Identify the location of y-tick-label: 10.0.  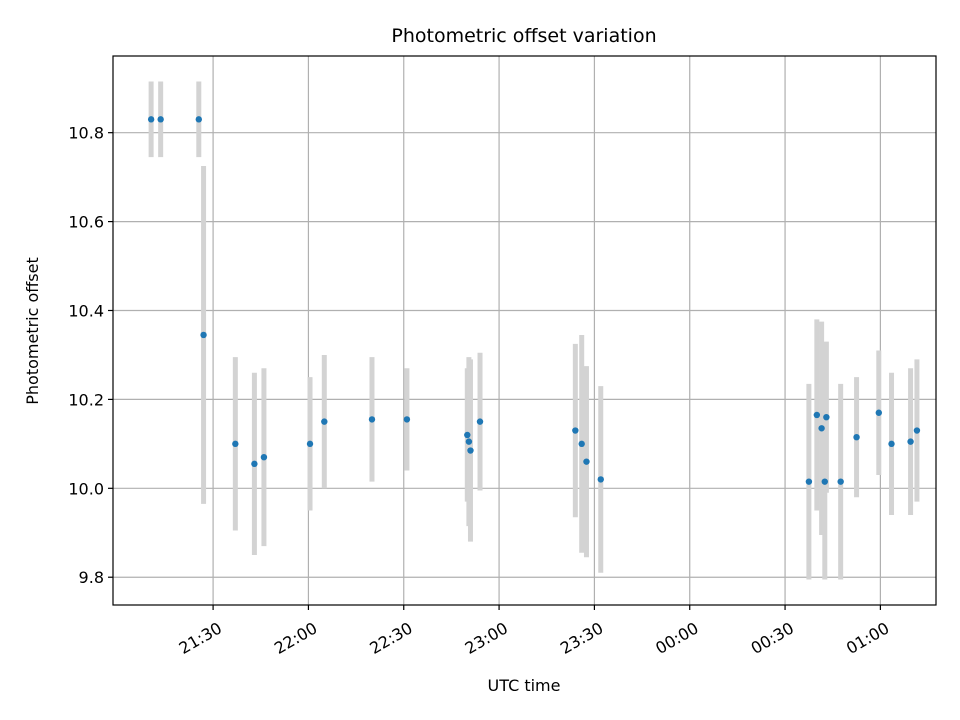
(86, 488).